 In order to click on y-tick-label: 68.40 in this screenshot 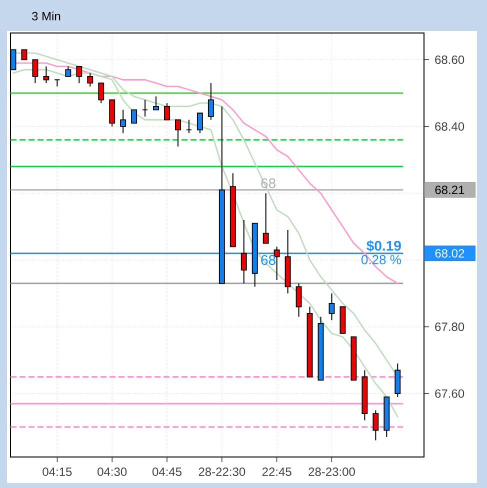, I will do `click(449, 126)`.